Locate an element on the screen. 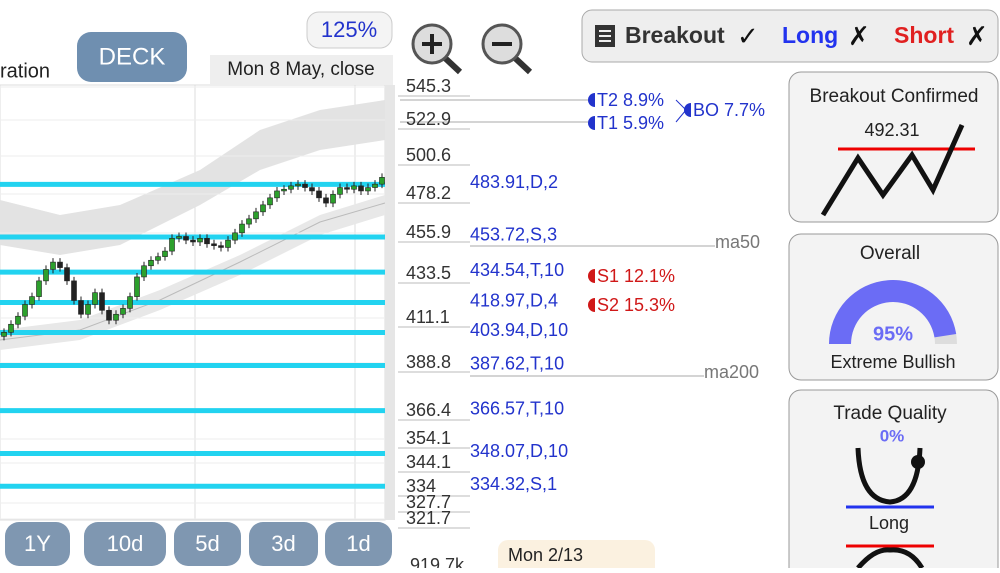 Image resolution: width=1000 pixels, height=573 pixels. target-bo: BO 7.7% is located at coordinates (729, 110).